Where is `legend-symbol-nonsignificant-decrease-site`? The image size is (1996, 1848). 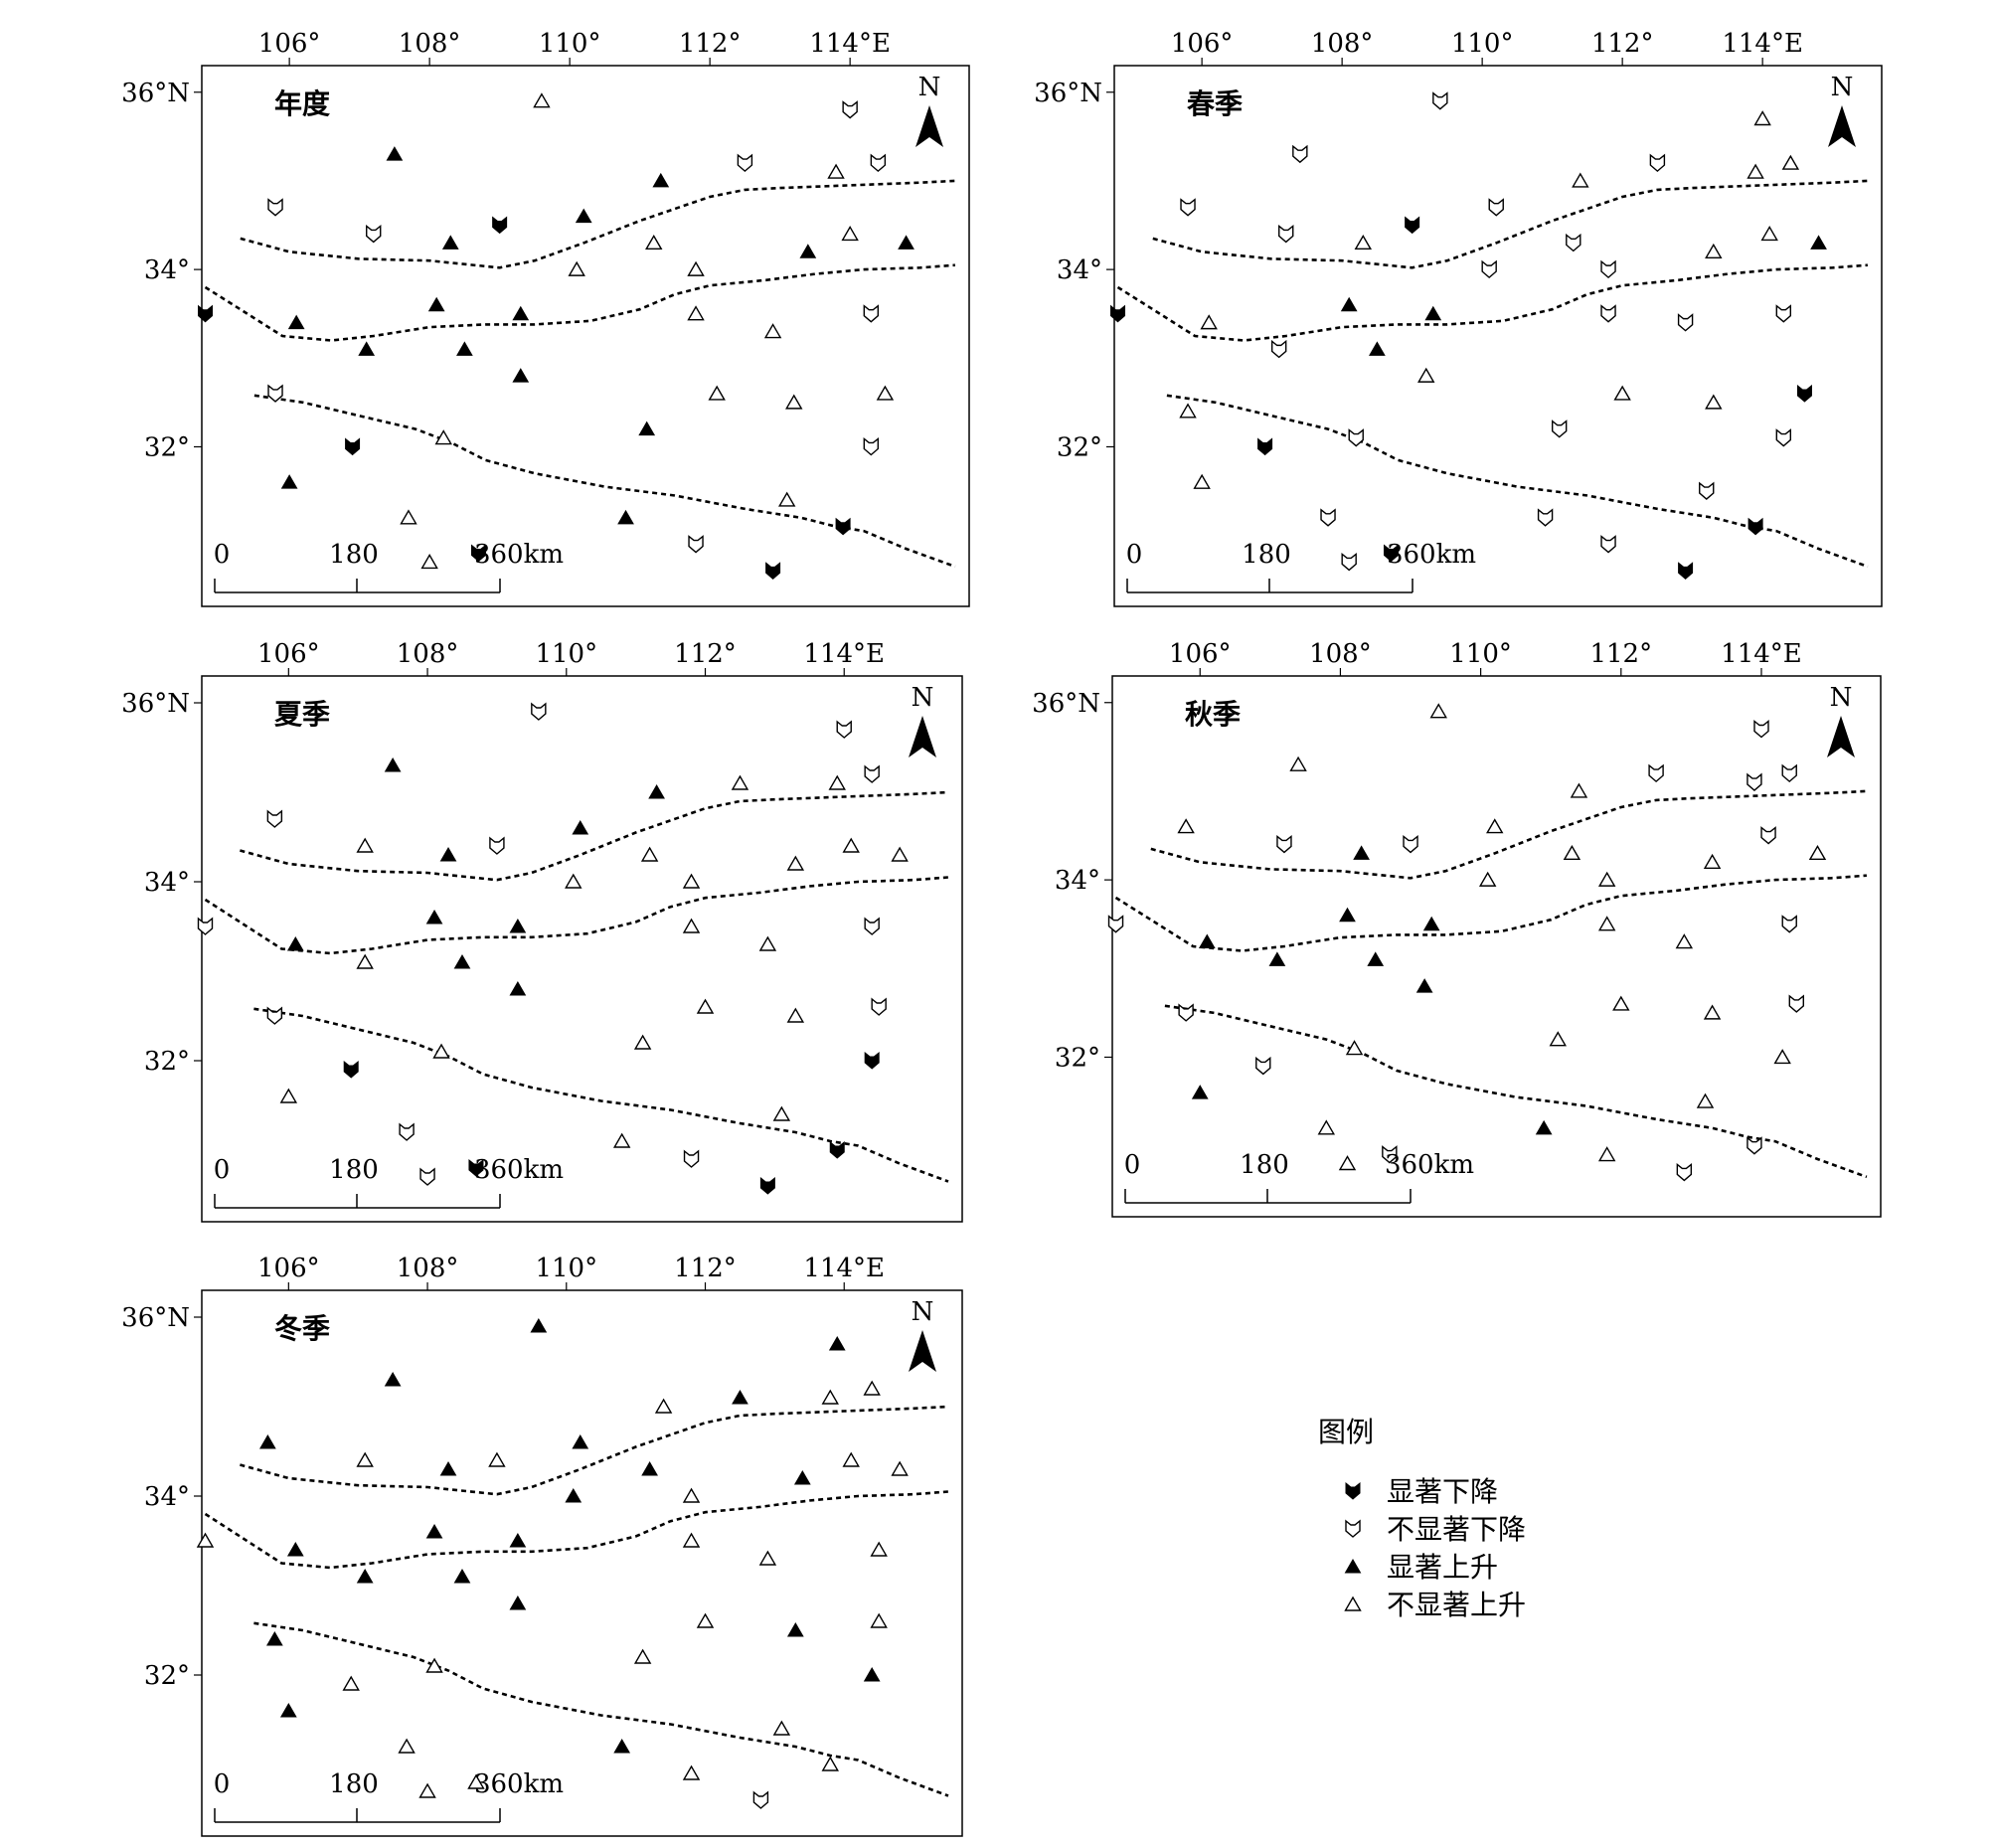
legend-symbol-nonsignificant-decrease-site is located at coordinates (1353, 1528).